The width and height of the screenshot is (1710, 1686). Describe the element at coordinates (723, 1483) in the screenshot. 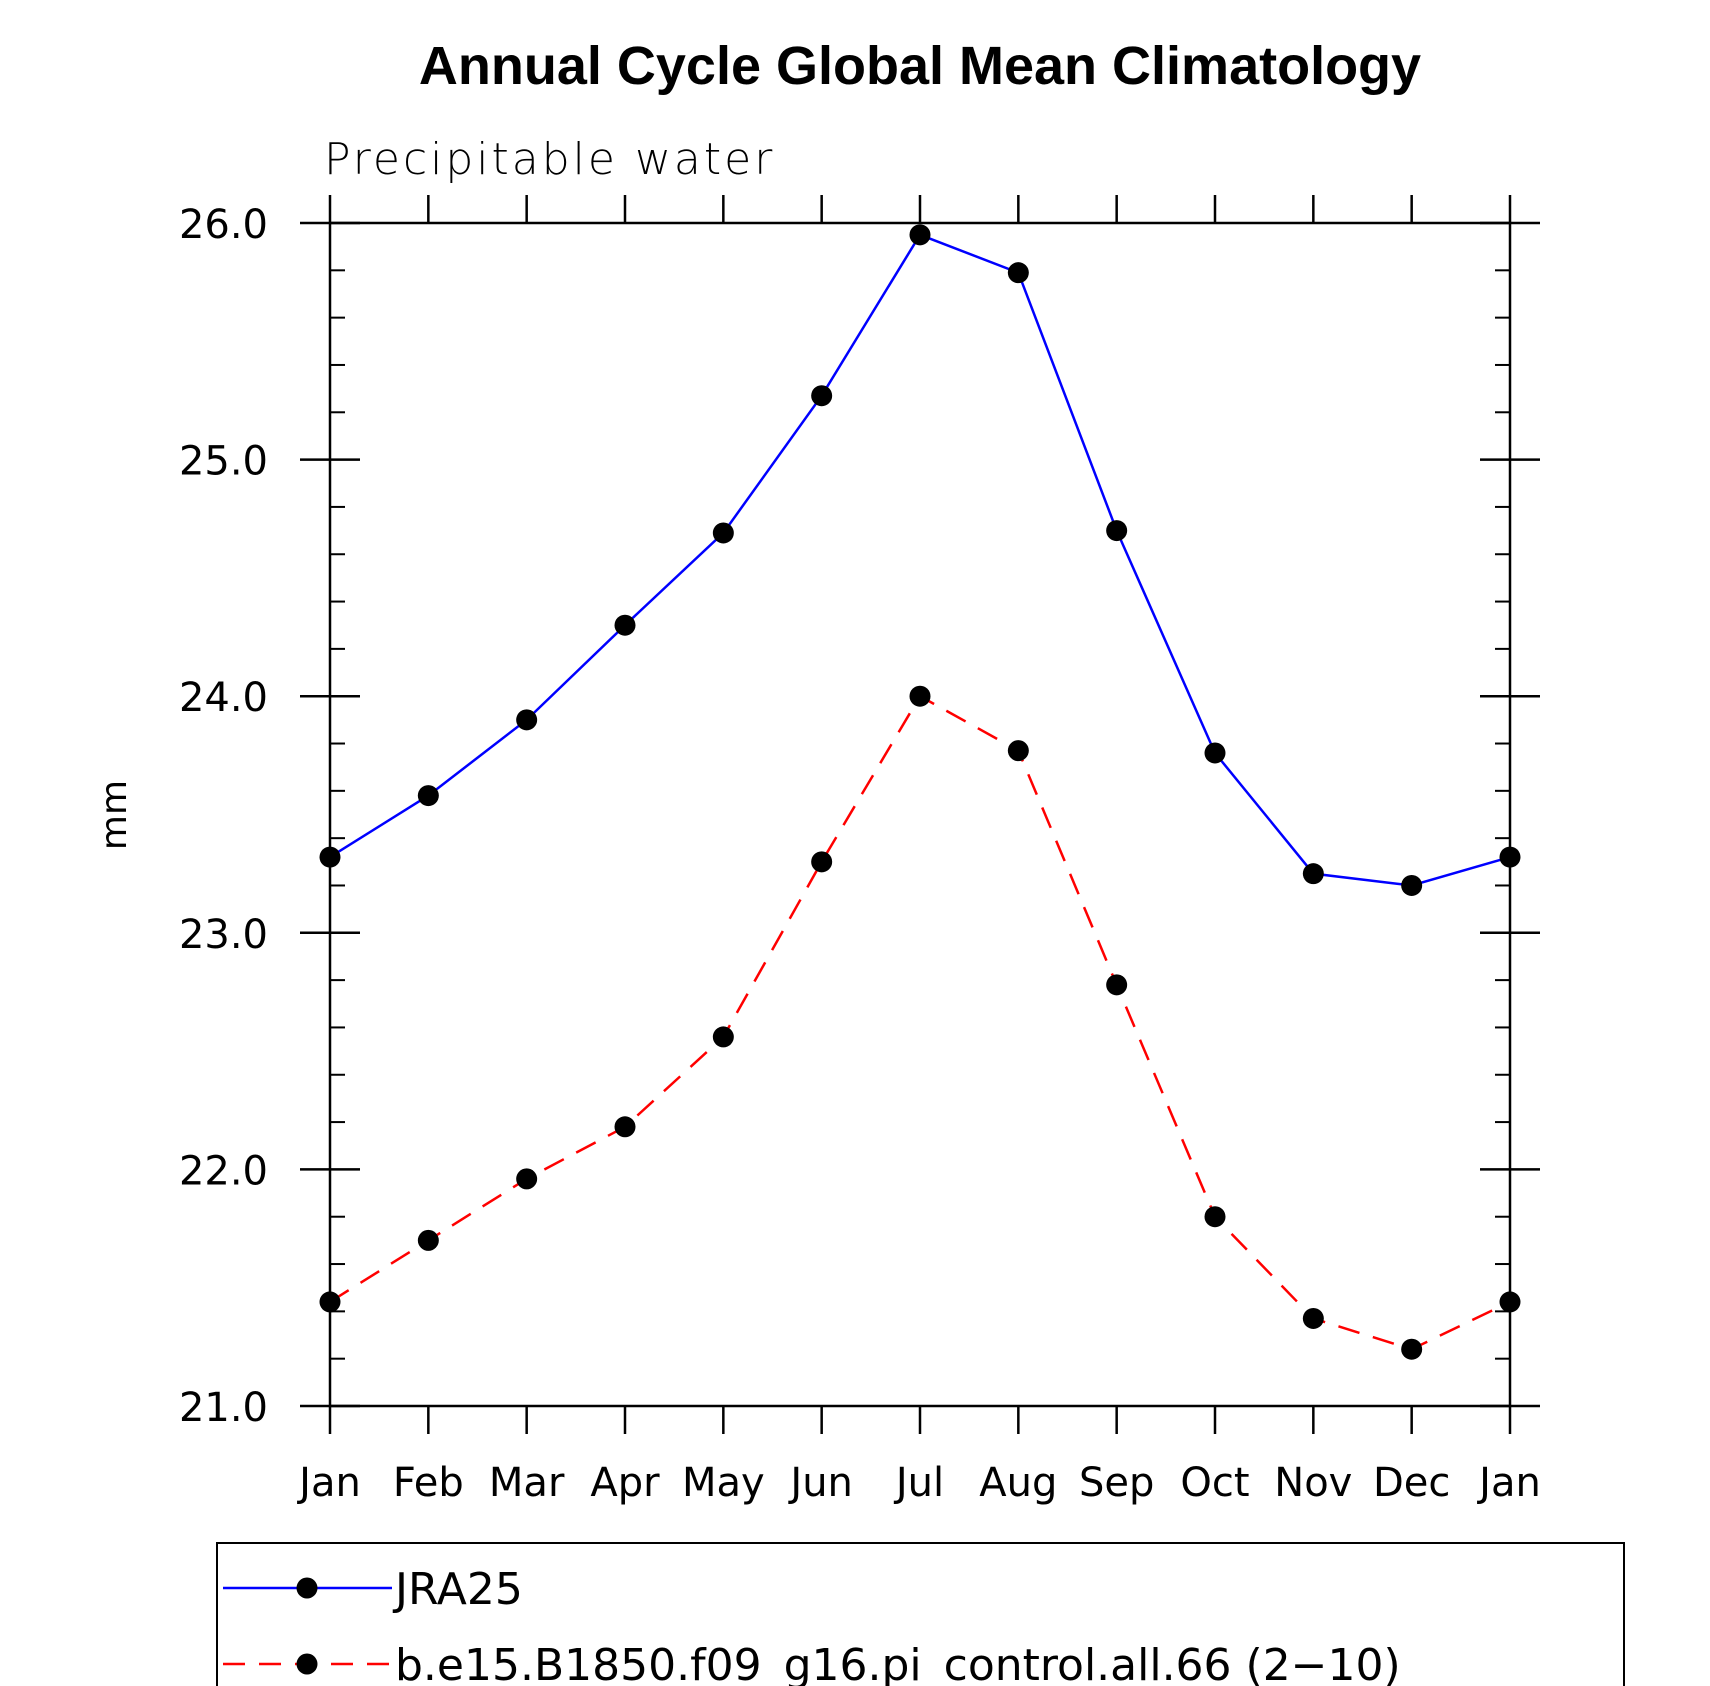

I see `x-tick-label: May` at that location.